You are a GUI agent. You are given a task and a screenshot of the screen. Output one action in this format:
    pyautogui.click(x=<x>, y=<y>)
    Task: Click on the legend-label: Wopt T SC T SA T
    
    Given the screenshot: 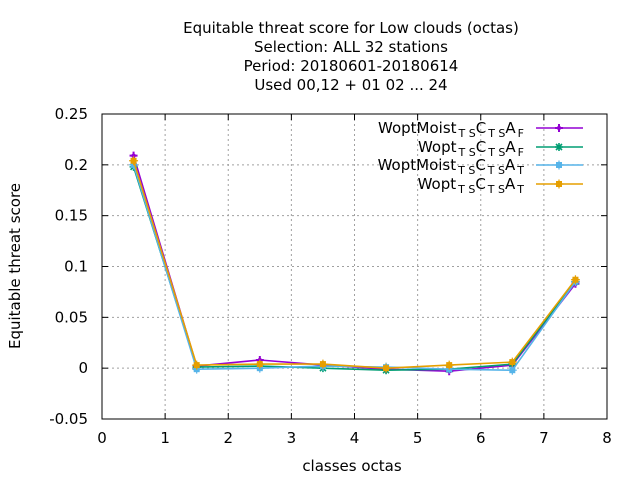 What is the action you would take?
    pyautogui.click(x=471, y=185)
    